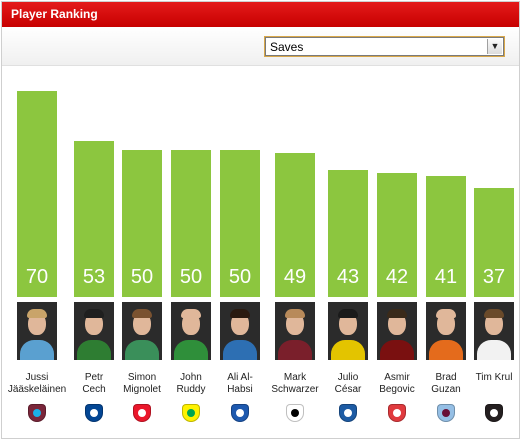 The height and width of the screenshot is (441, 521). What do you see at coordinates (494, 46) in the screenshot?
I see `chevron-down-icon: ▼` at bounding box center [494, 46].